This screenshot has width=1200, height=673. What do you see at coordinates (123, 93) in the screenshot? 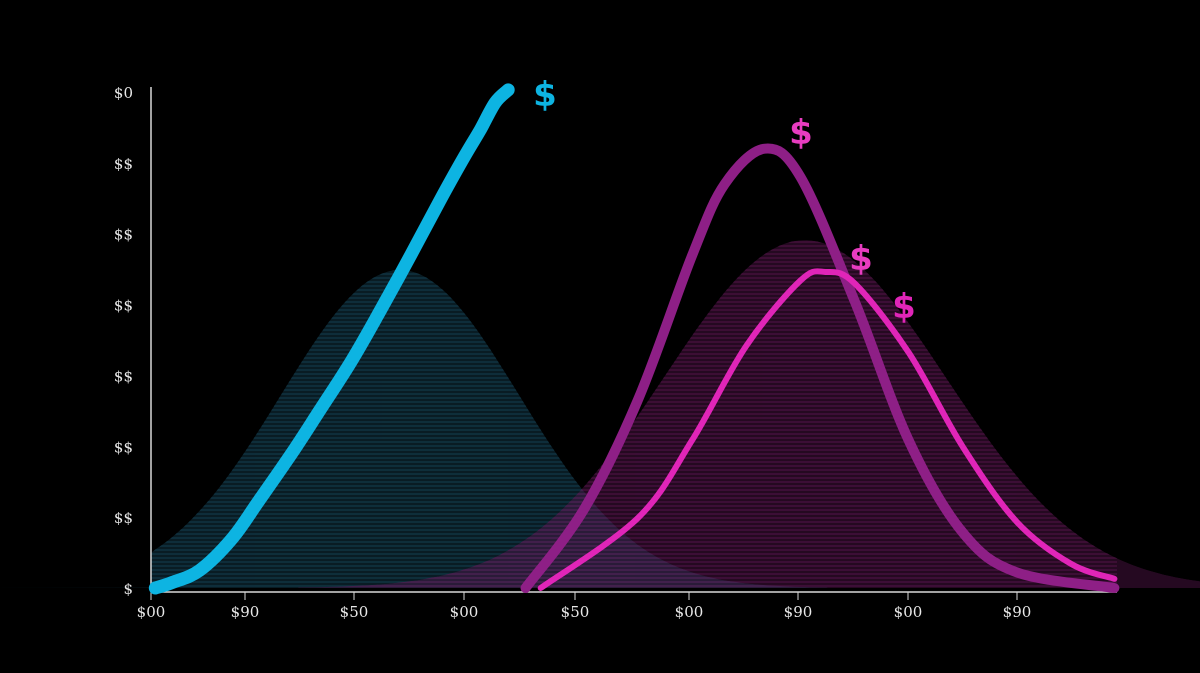
I see `y-tick-label: $0` at bounding box center [123, 93].